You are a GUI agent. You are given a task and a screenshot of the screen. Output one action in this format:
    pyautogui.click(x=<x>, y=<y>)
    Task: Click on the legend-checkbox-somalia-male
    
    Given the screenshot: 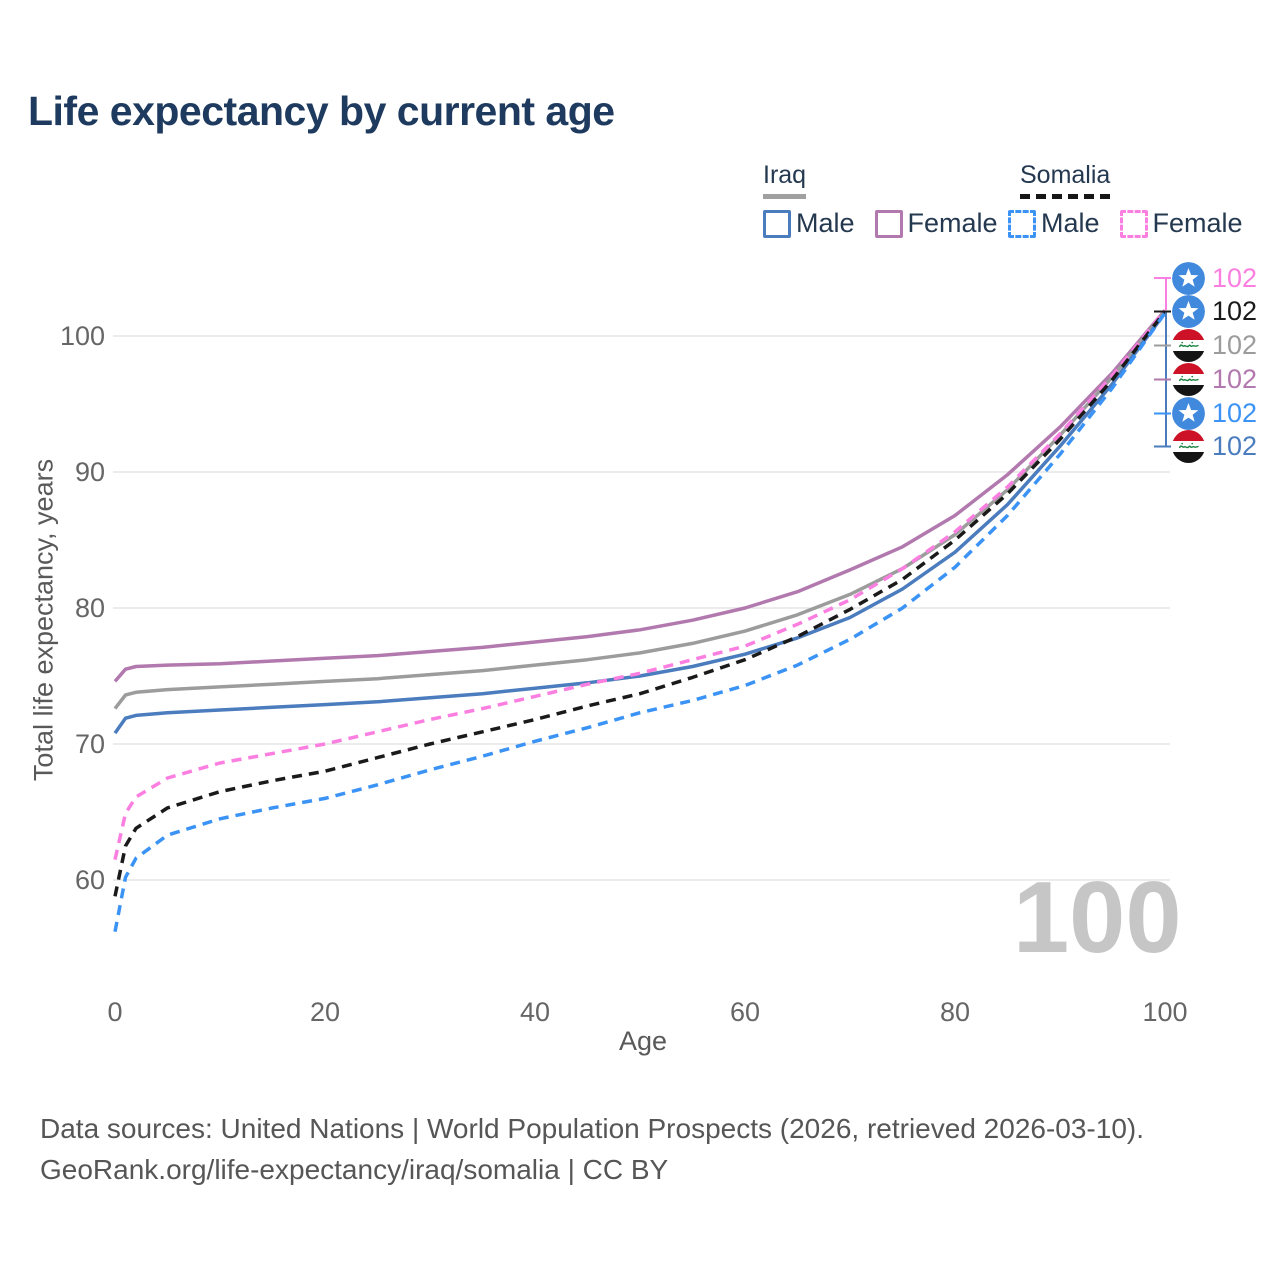 What is the action you would take?
    pyautogui.click(x=1022, y=223)
    